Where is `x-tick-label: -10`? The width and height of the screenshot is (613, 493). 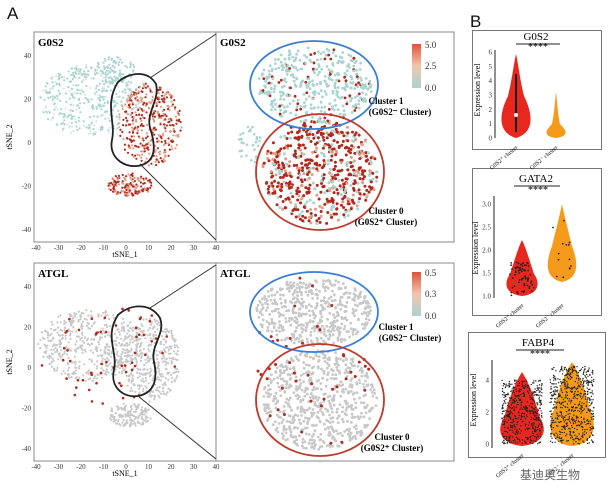 x-tick-label: -10 is located at coordinates (104, 467).